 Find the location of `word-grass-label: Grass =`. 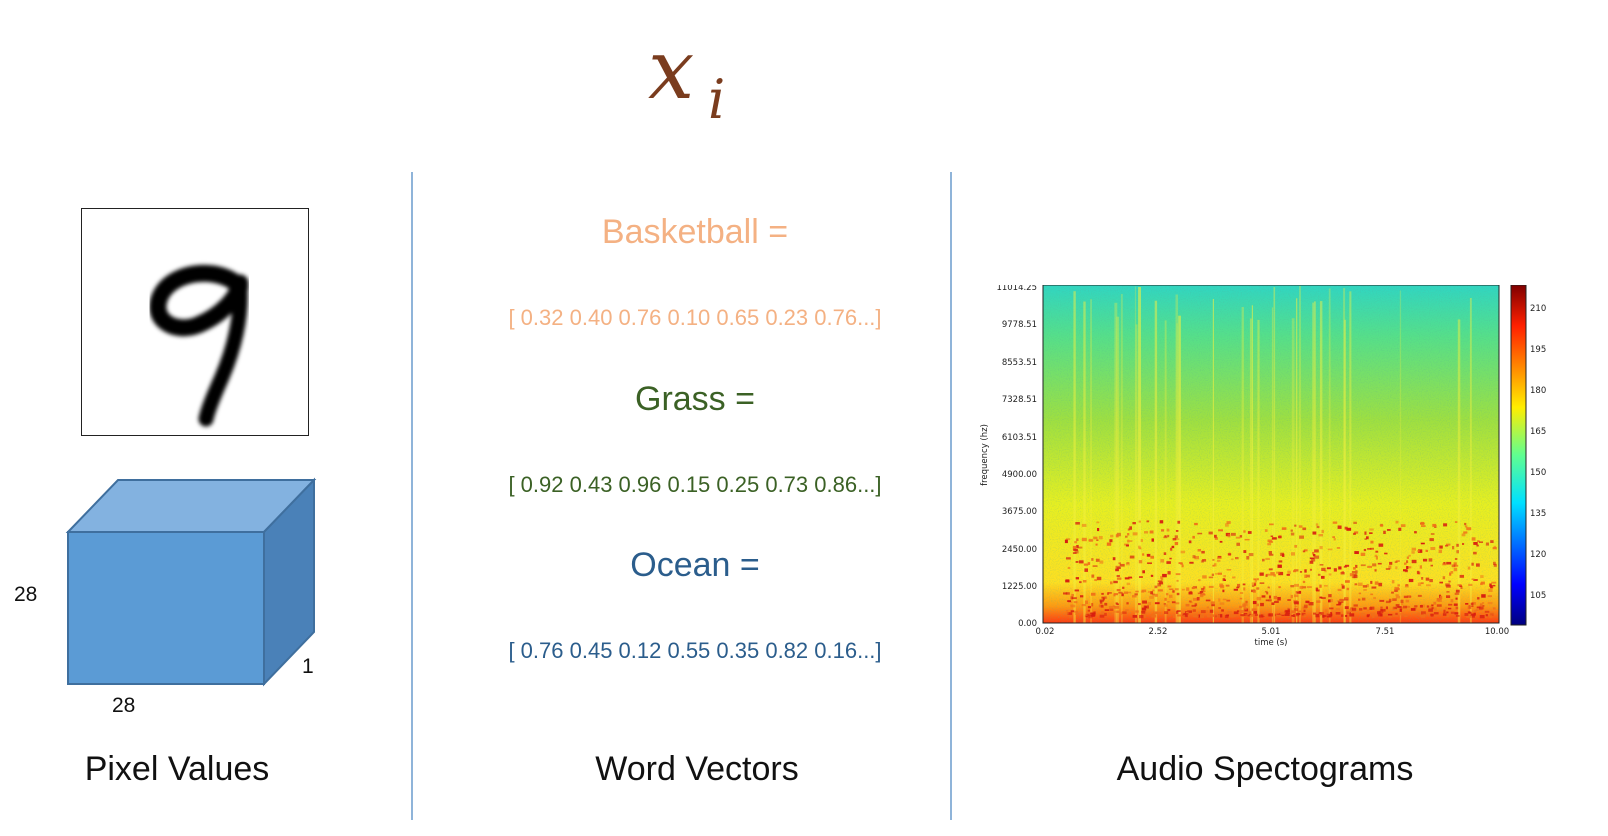

word-grass-label: Grass = is located at coordinates (695, 399).